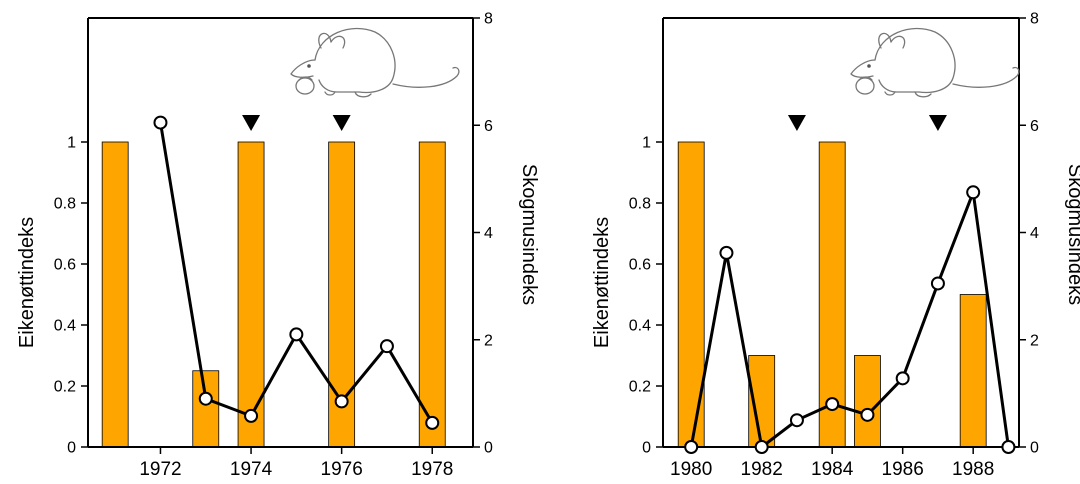  I want to click on x-tick-label: 1984, so click(832, 469).